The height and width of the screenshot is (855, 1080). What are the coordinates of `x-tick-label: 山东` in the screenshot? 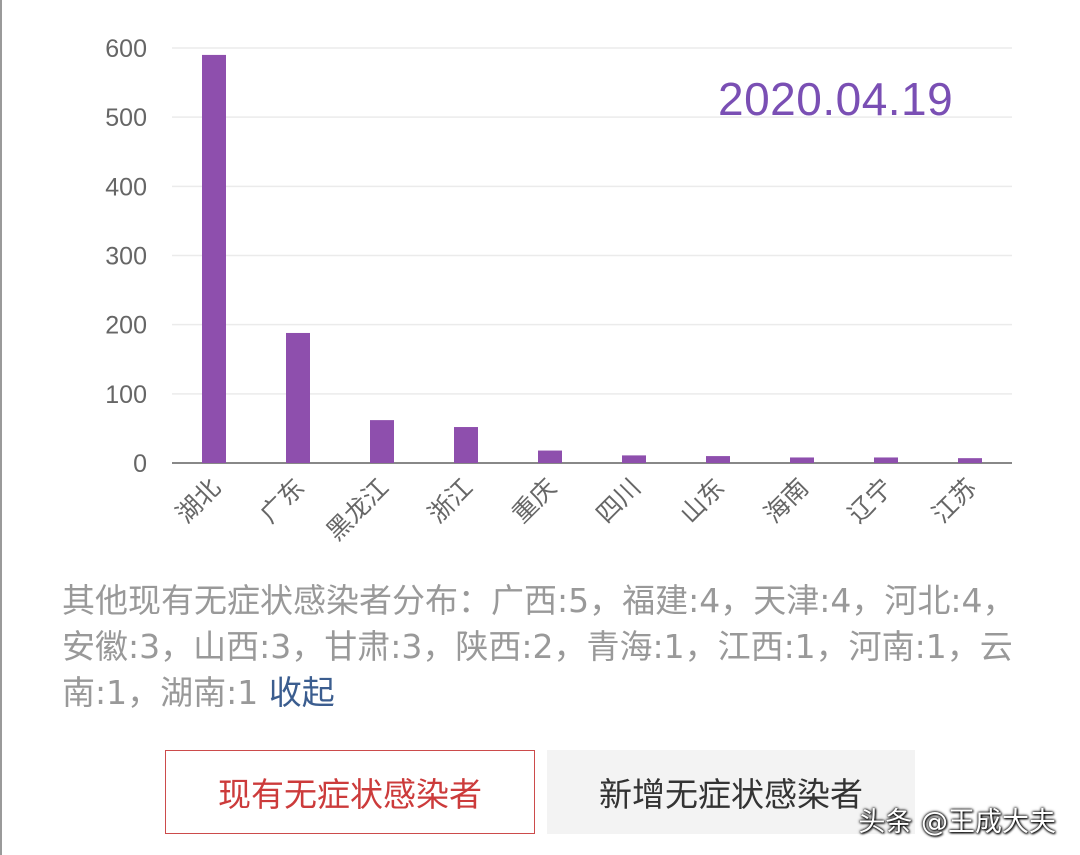 It's located at (702, 501).